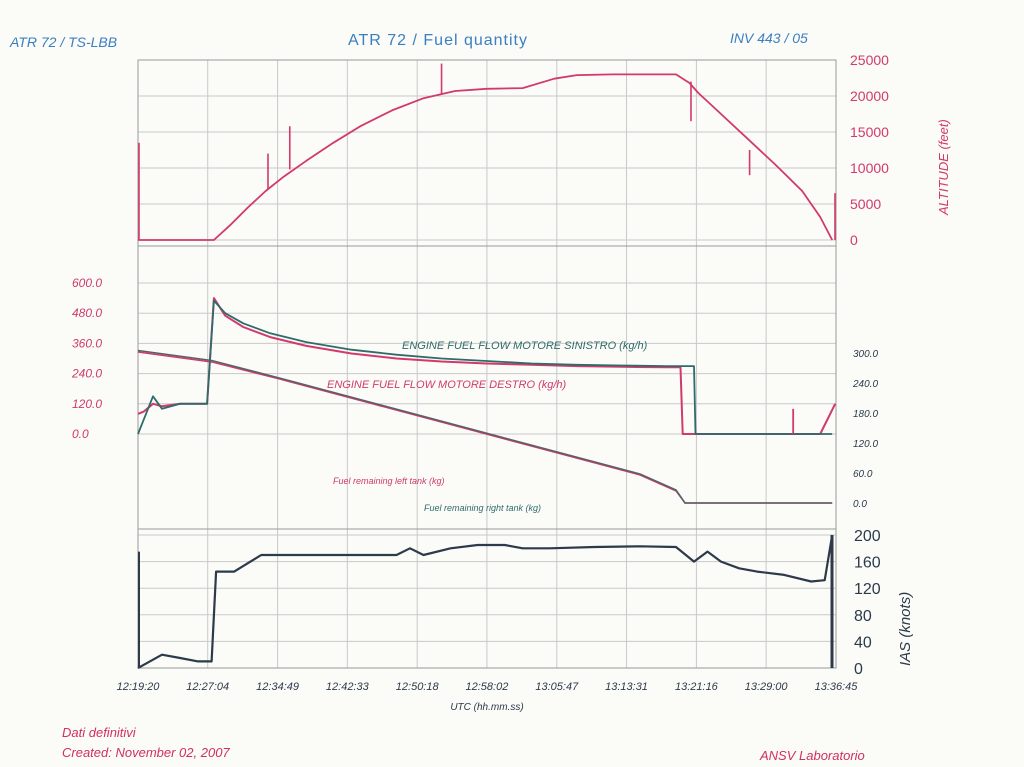  Describe the element at coordinates (860, 504) in the screenshot. I see `fuel-remaining-tick-label: 0.0` at that location.